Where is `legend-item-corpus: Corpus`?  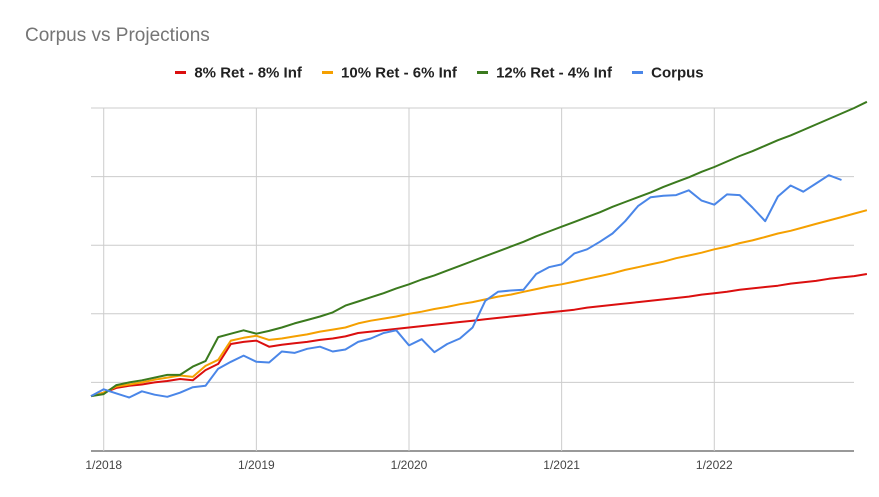
legend-item-corpus: Corpus is located at coordinates (668, 73).